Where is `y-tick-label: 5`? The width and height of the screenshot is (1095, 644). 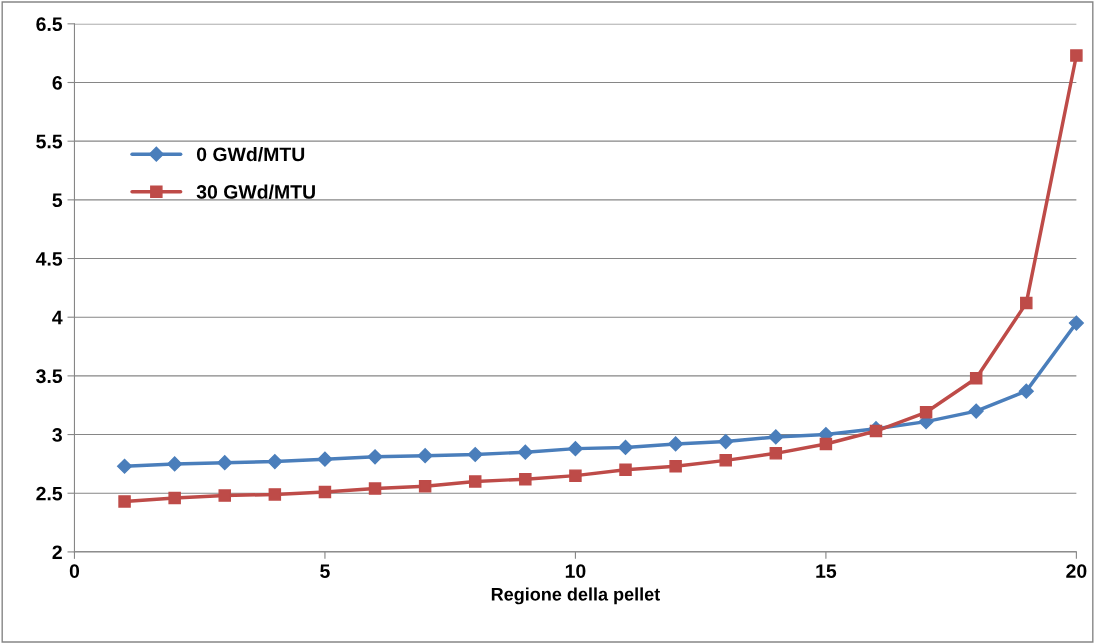
y-tick-label: 5 is located at coordinates (57, 200).